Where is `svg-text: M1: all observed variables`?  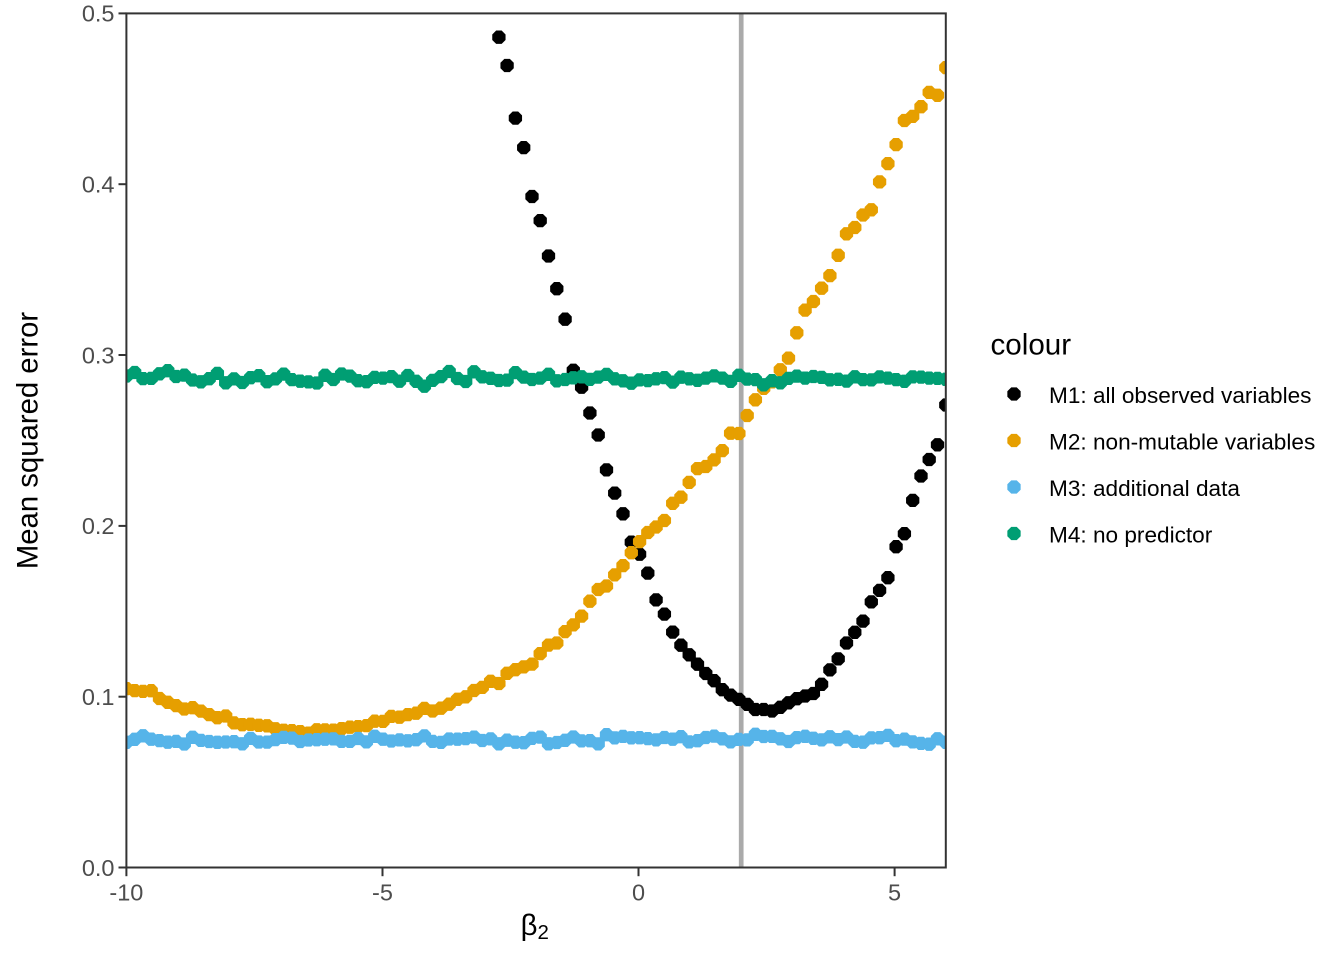
svg-text: M1: all observed variables is located at coordinates (1180, 395).